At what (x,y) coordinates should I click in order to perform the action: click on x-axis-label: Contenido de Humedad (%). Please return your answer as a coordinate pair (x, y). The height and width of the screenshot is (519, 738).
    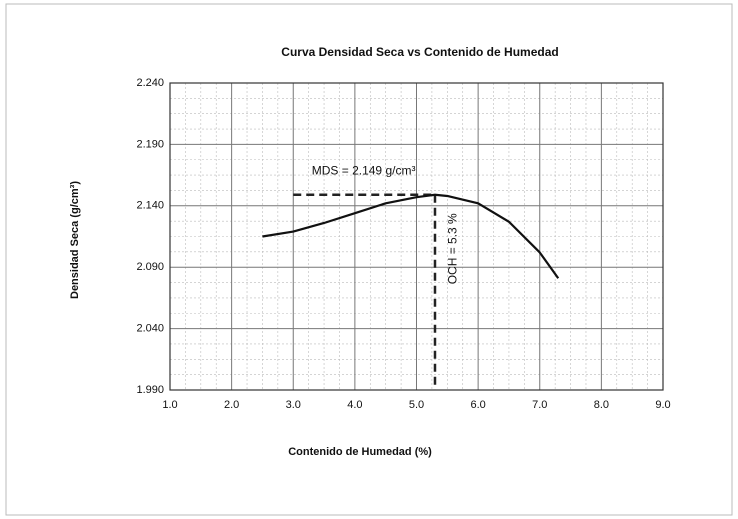
    Looking at the image, I should click on (360, 452).